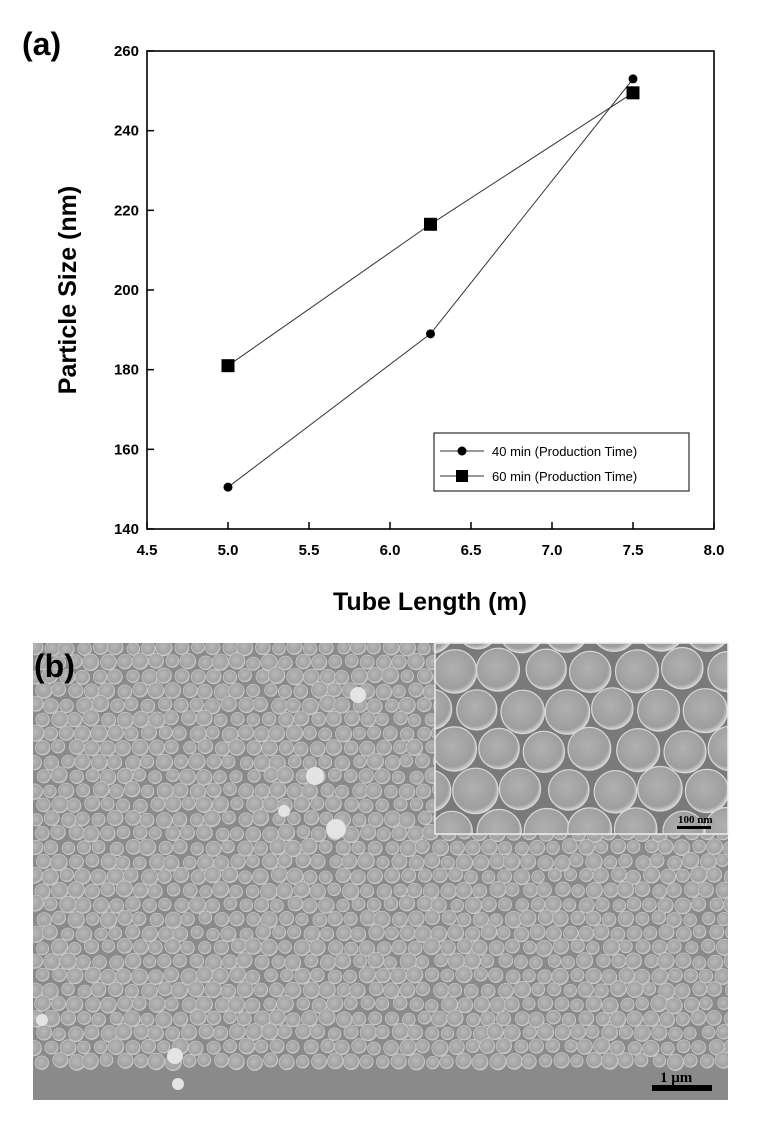  What do you see at coordinates (126, 51) in the screenshot?
I see `y-tick-label: 260` at bounding box center [126, 51].